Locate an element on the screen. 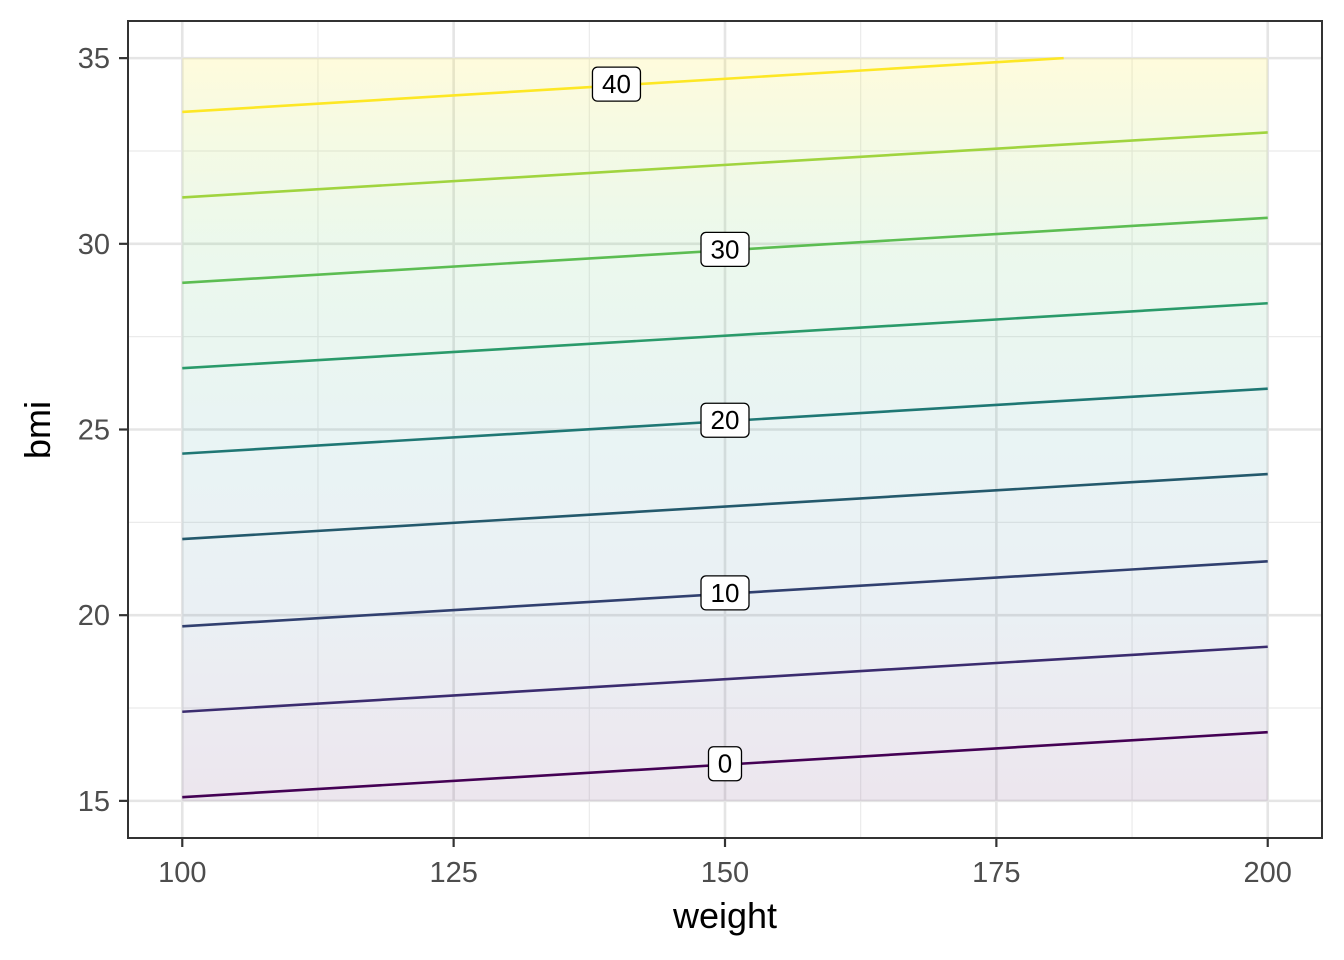 The height and width of the screenshot is (960, 1344). contour-label-text: 0 is located at coordinates (725, 764).